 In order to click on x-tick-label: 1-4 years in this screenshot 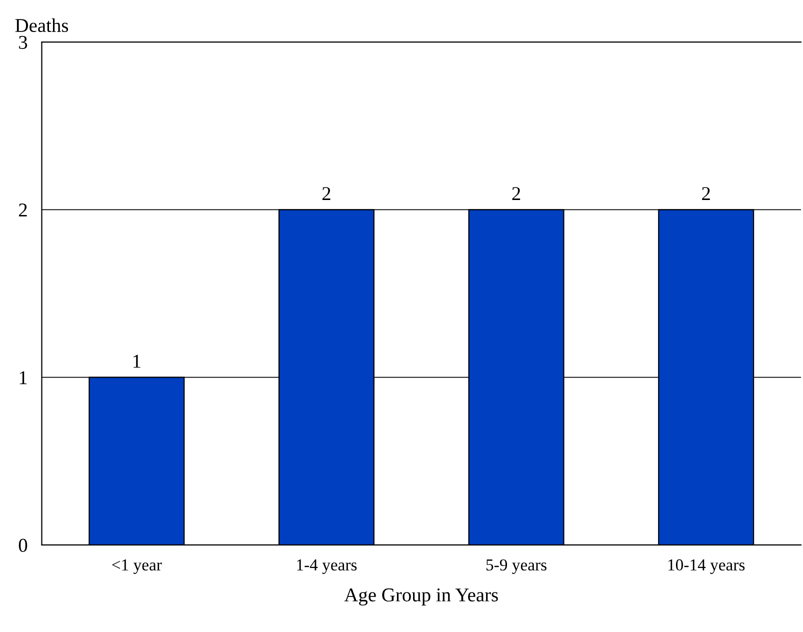, I will do `click(327, 566)`.